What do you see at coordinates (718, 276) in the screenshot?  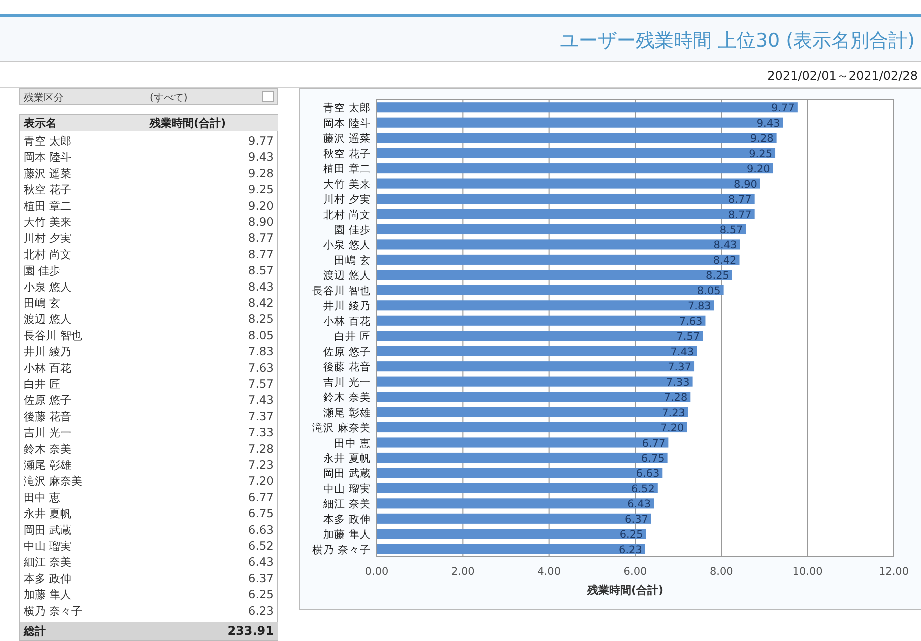 I see `data-label: 8.25` at bounding box center [718, 276].